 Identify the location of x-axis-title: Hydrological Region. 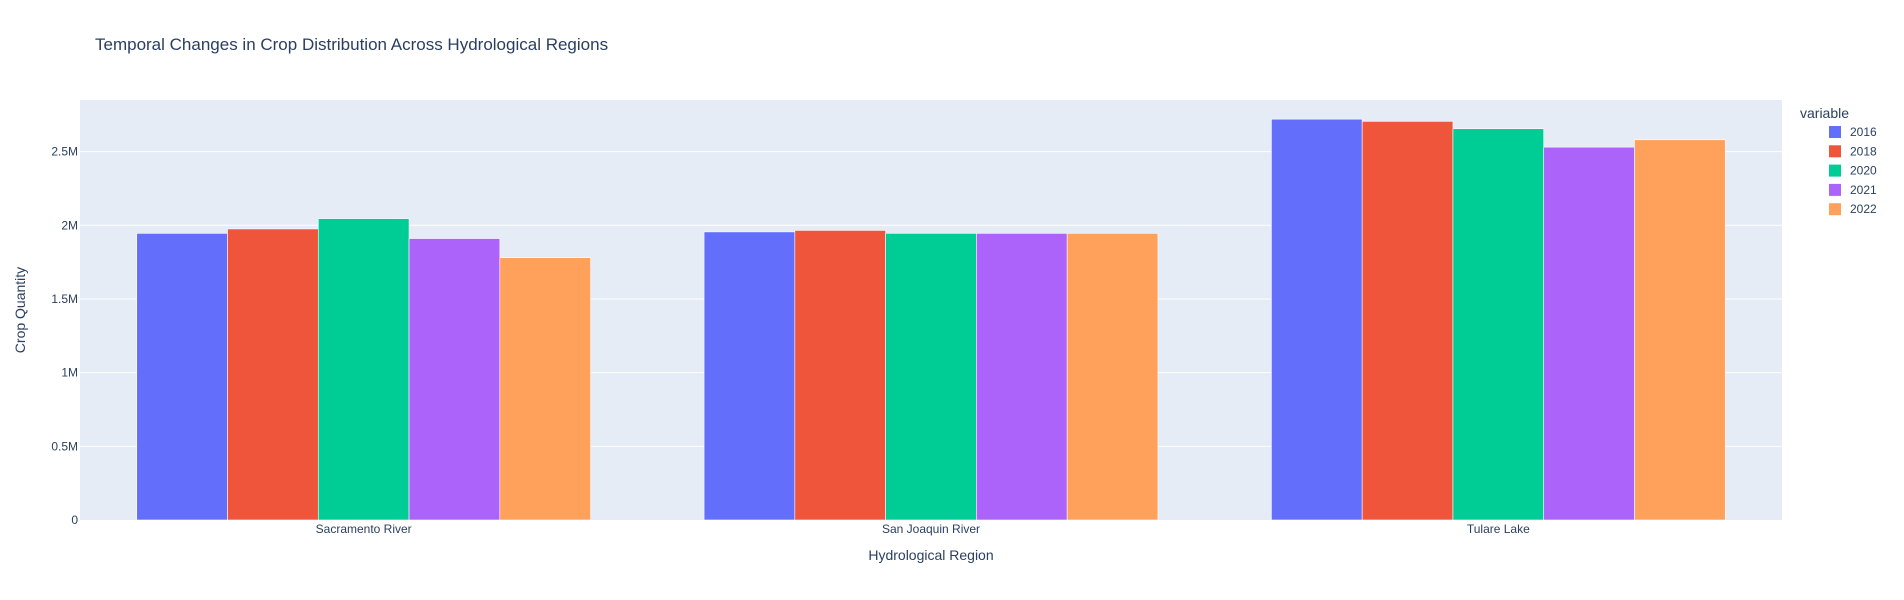
(930, 555).